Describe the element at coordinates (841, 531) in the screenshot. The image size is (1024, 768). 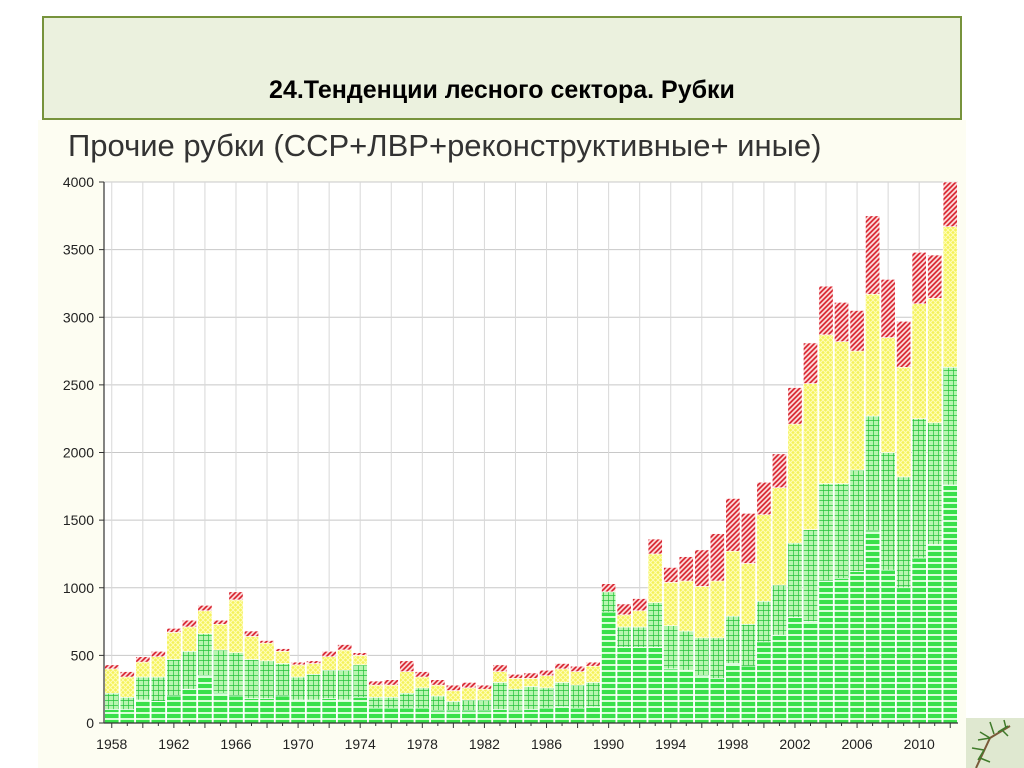
I see `bar-segment-green-grid-2005` at that location.